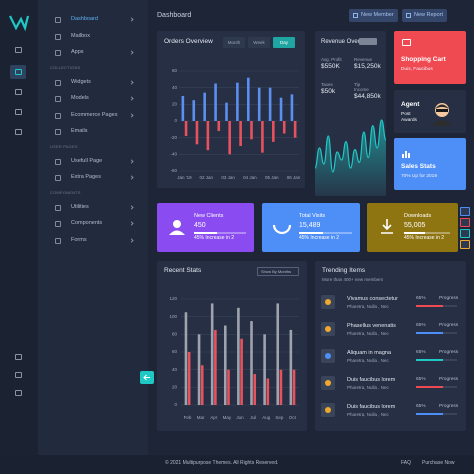 Image resolution: width=474 pixels, height=474 pixels. I want to click on footer-link: Purchase Now, so click(438, 463).